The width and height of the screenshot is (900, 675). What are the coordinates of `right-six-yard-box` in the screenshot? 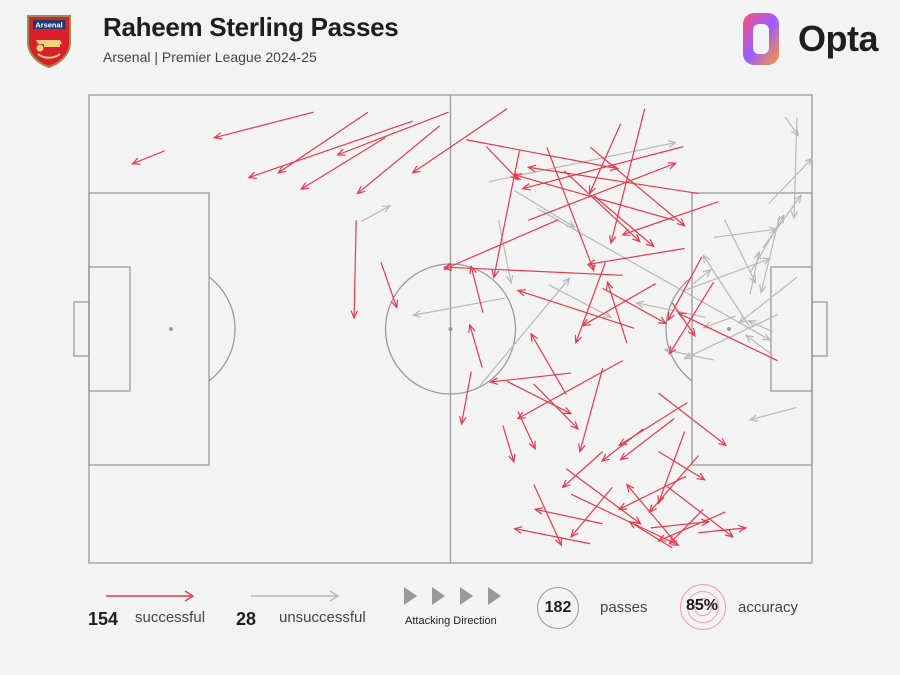 It's located at (791, 329).